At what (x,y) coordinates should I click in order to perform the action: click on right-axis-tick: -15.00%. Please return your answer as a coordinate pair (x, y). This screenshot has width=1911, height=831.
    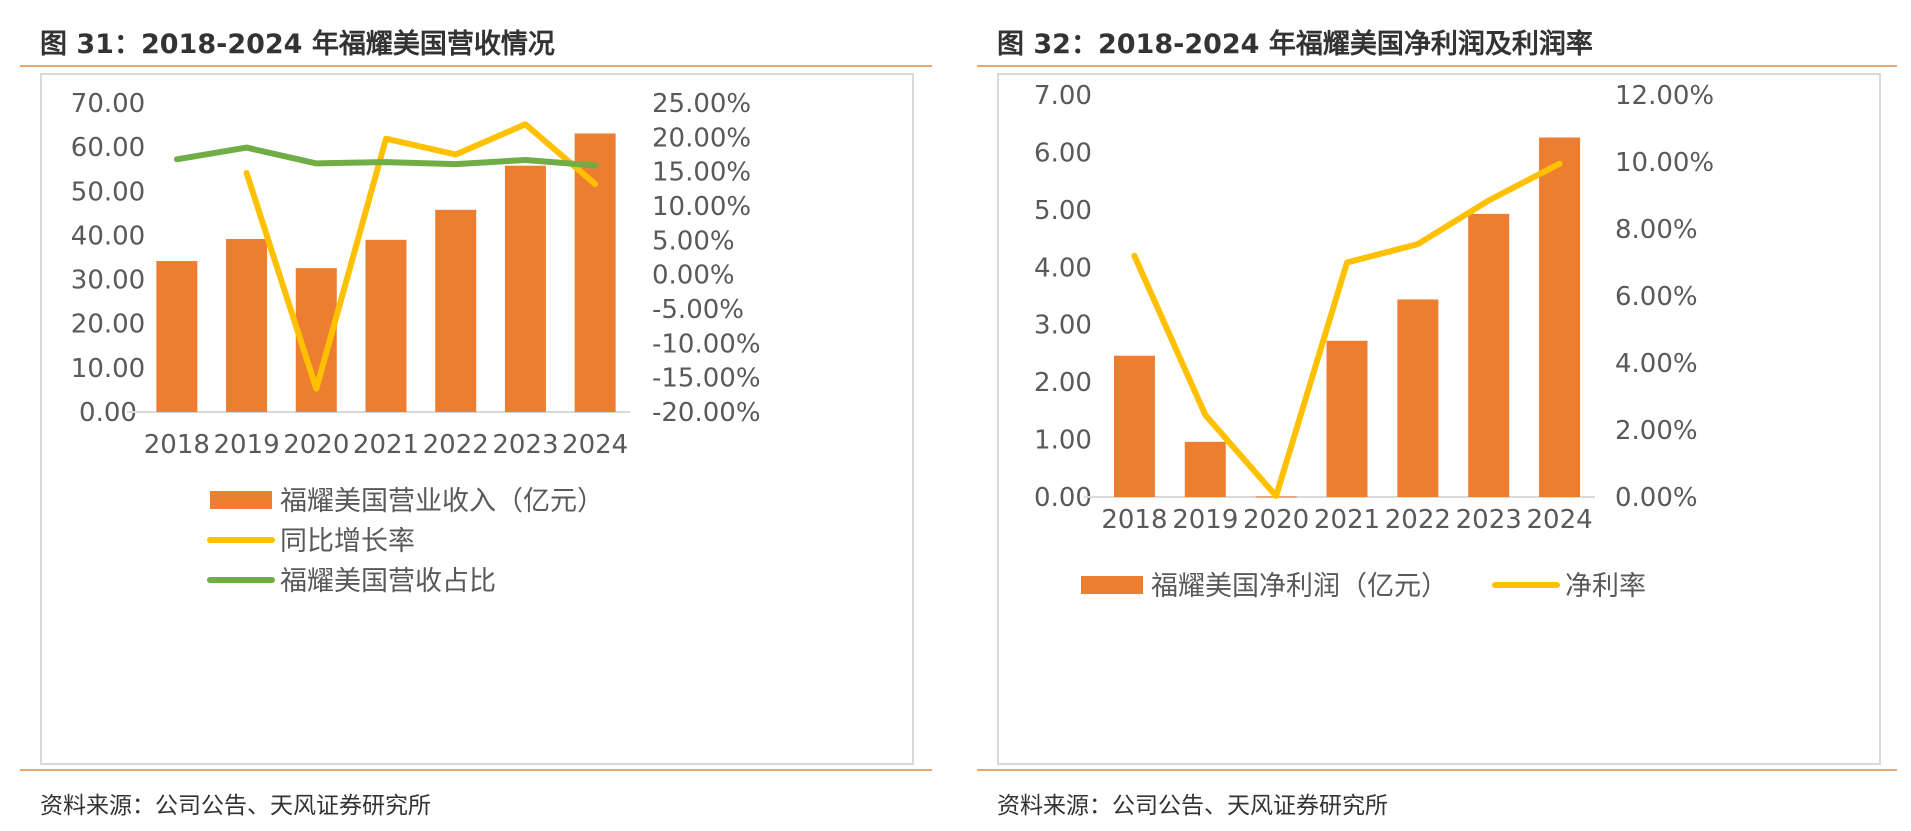
    Looking at the image, I should click on (706, 379).